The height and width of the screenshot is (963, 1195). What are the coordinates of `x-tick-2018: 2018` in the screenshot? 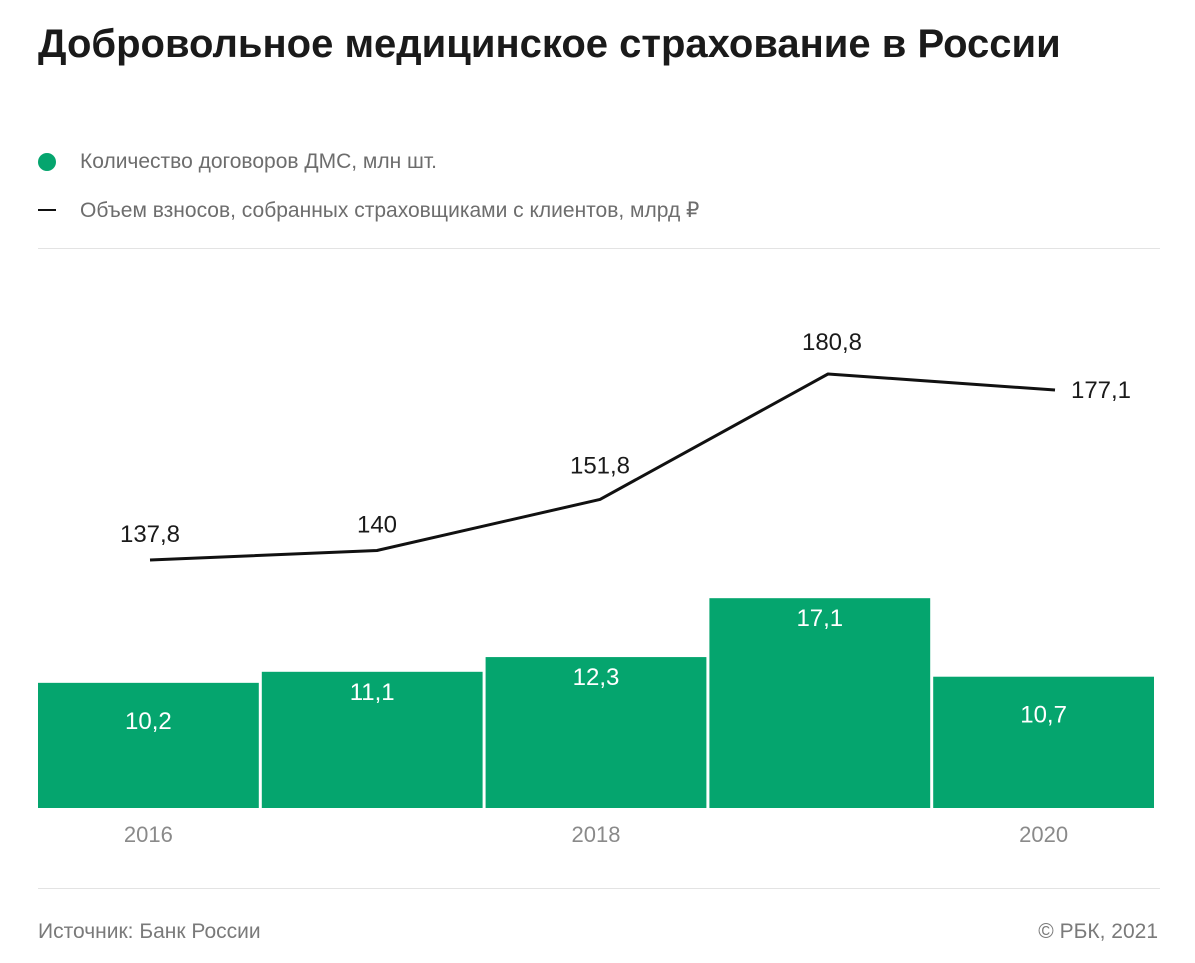 It's located at (596, 834).